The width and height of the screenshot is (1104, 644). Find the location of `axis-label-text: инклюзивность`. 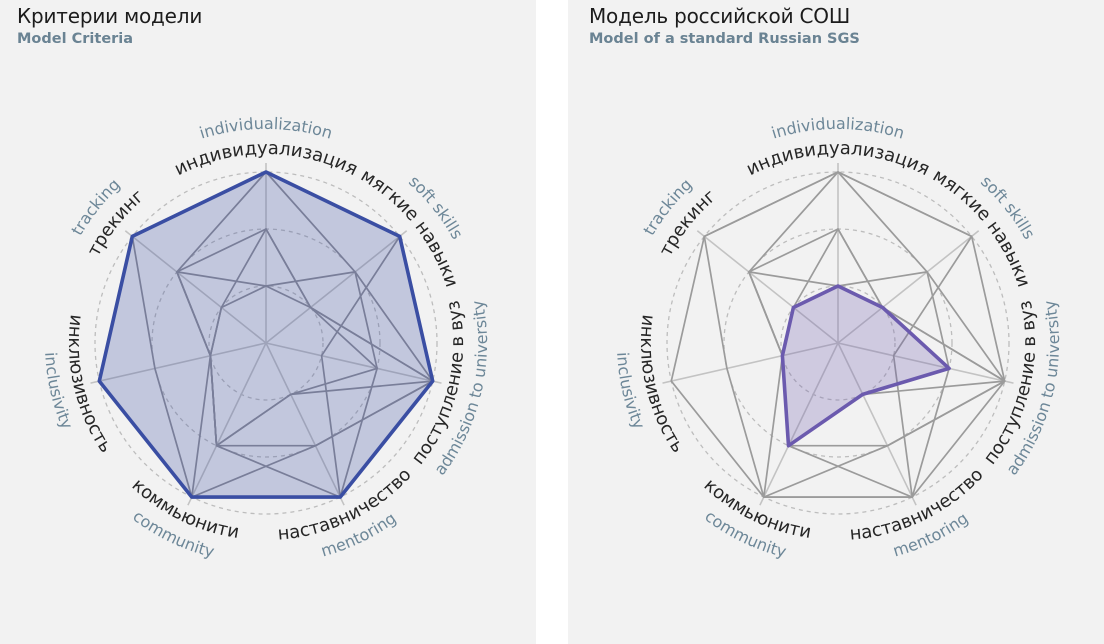

axis-label-text: инклюзивность is located at coordinates (662, 384).